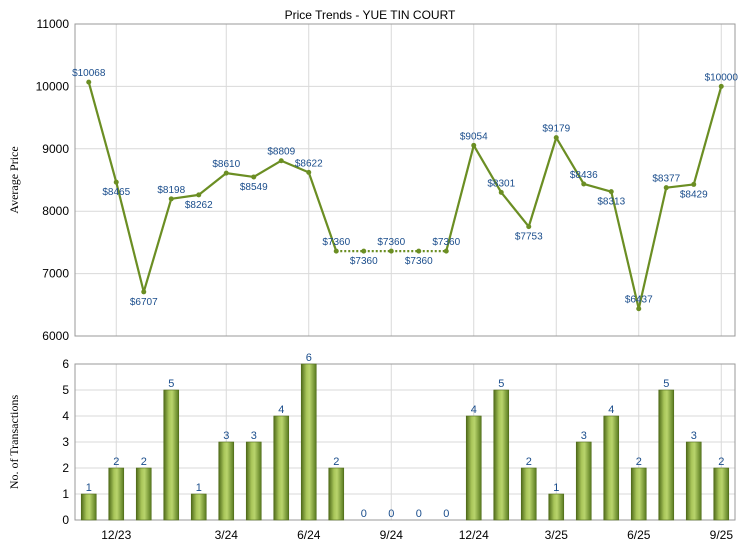 Image resolution: width=740 pixels, height=550 pixels. What do you see at coordinates (171, 190) in the screenshot?
I see `price-data-label: $8198` at bounding box center [171, 190].